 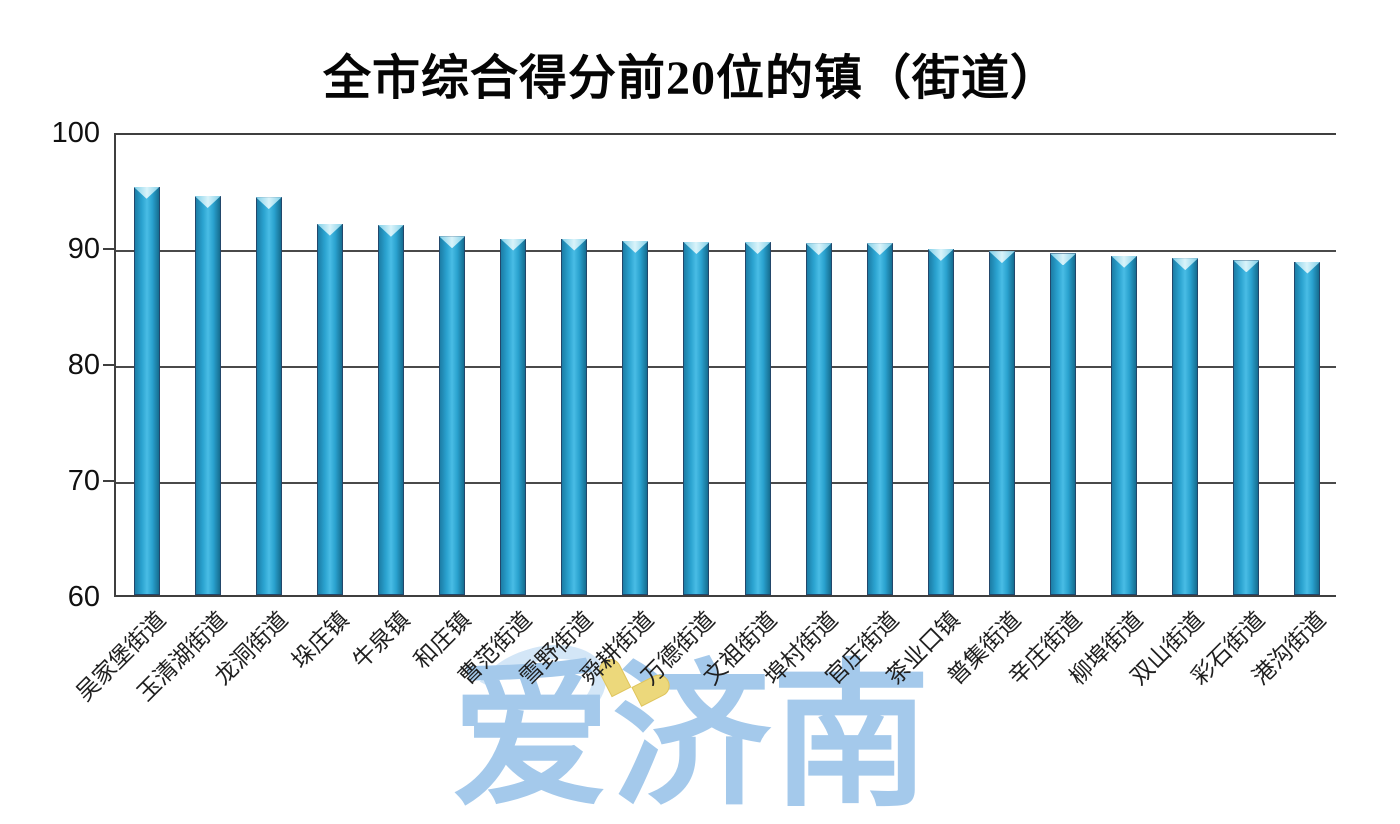 I want to click on bar-吴家堡街道, so click(x=146, y=390).